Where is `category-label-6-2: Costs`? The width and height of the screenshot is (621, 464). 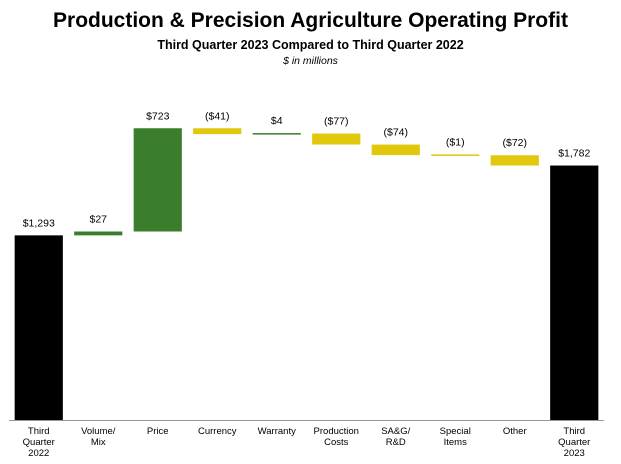
category-label-6-2: Costs is located at coordinates (336, 442).